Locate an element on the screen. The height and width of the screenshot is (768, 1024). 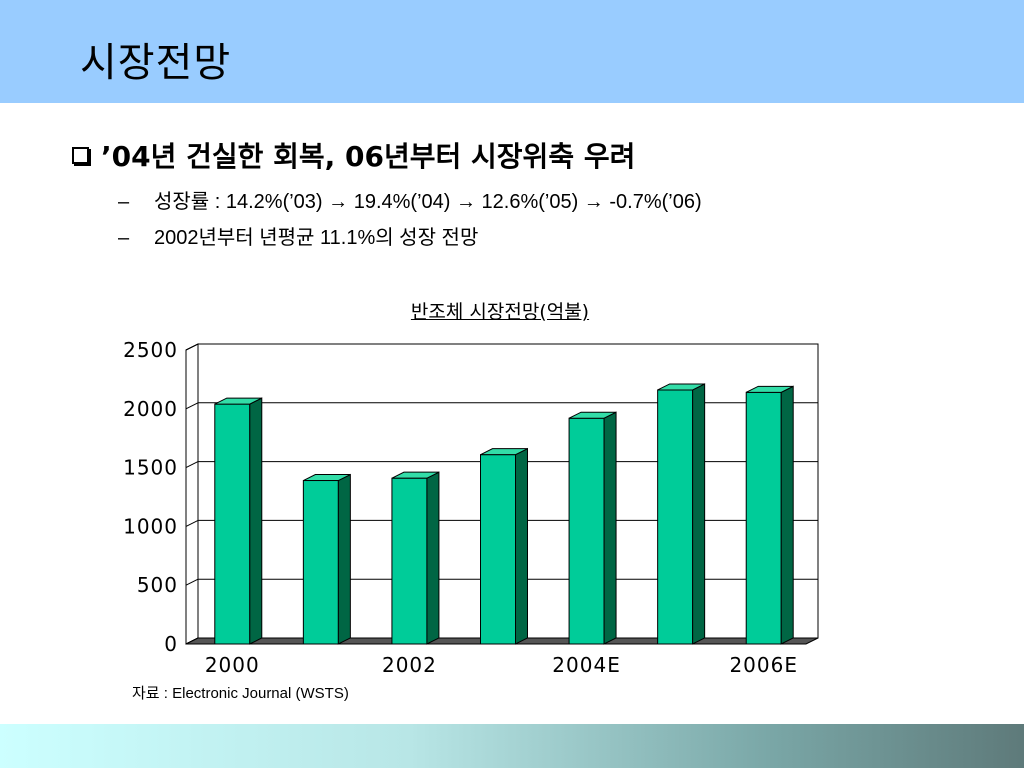
y-tick-label: 2500 is located at coordinates (150, 350).